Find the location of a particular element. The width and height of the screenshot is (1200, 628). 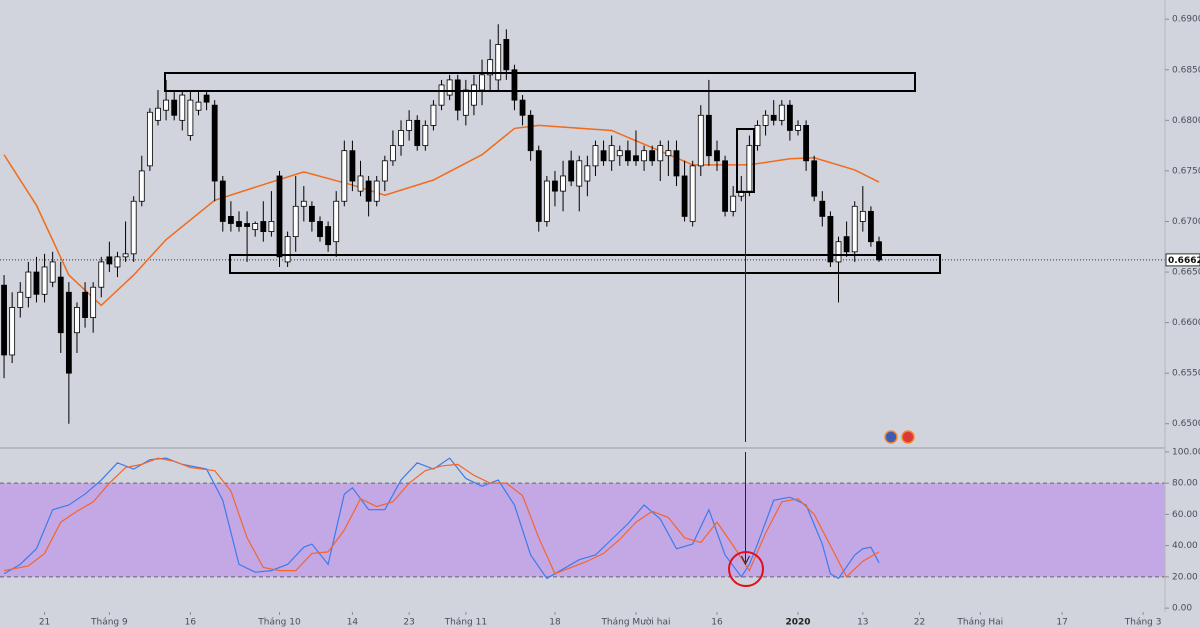

x-tick-label: Tháng 9 is located at coordinates (109, 623).